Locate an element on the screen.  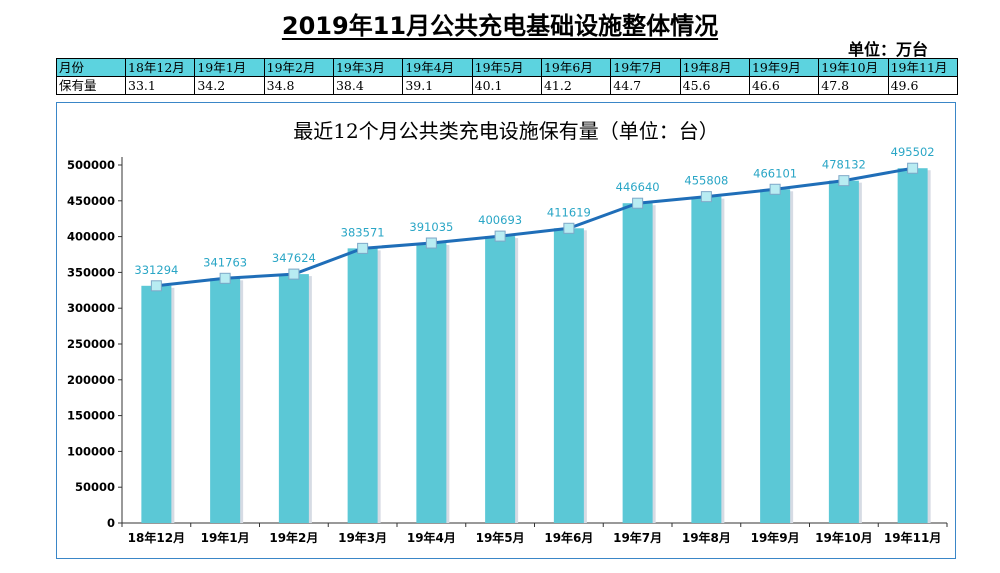
data-label: 478132 is located at coordinates (844, 165).